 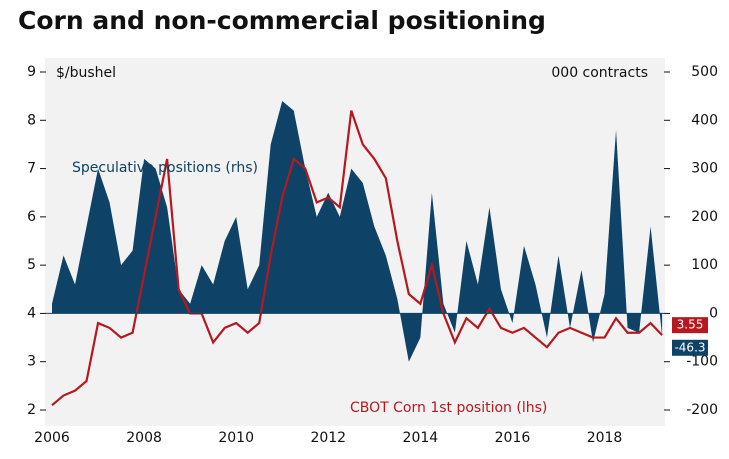 What do you see at coordinates (165, 168) in the screenshot?
I see `legend-entry: Speculative positions (rhs)` at bounding box center [165, 168].